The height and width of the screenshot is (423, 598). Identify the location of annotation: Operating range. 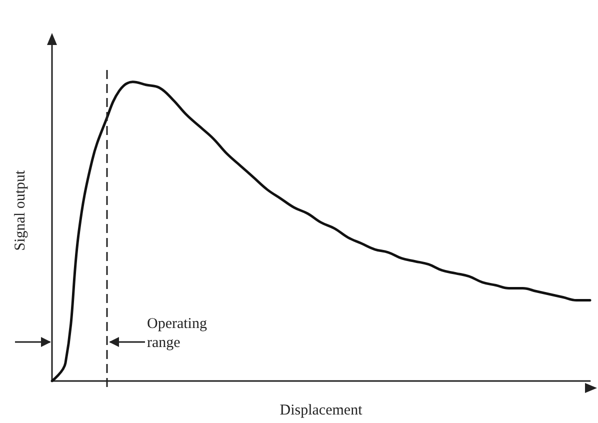
(177, 334).